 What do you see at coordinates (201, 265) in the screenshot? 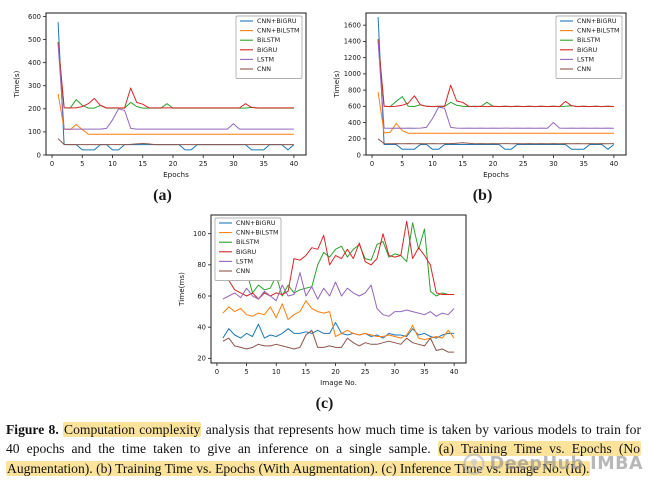
I see `y-tick-label: 80` at bounding box center [201, 265].